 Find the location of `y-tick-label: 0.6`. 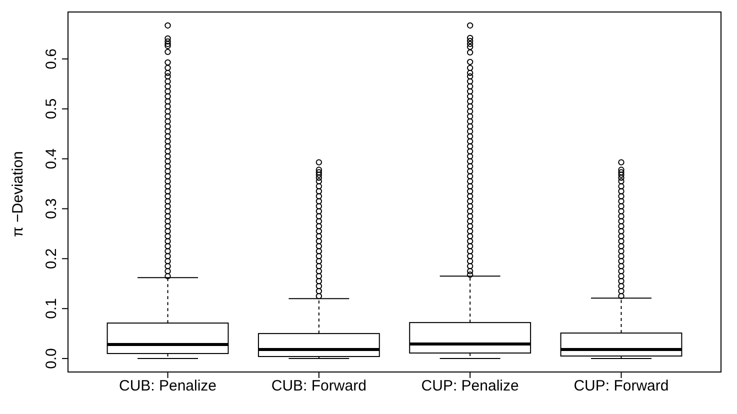

y-tick-label: 0.6 is located at coordinates (51, 59).